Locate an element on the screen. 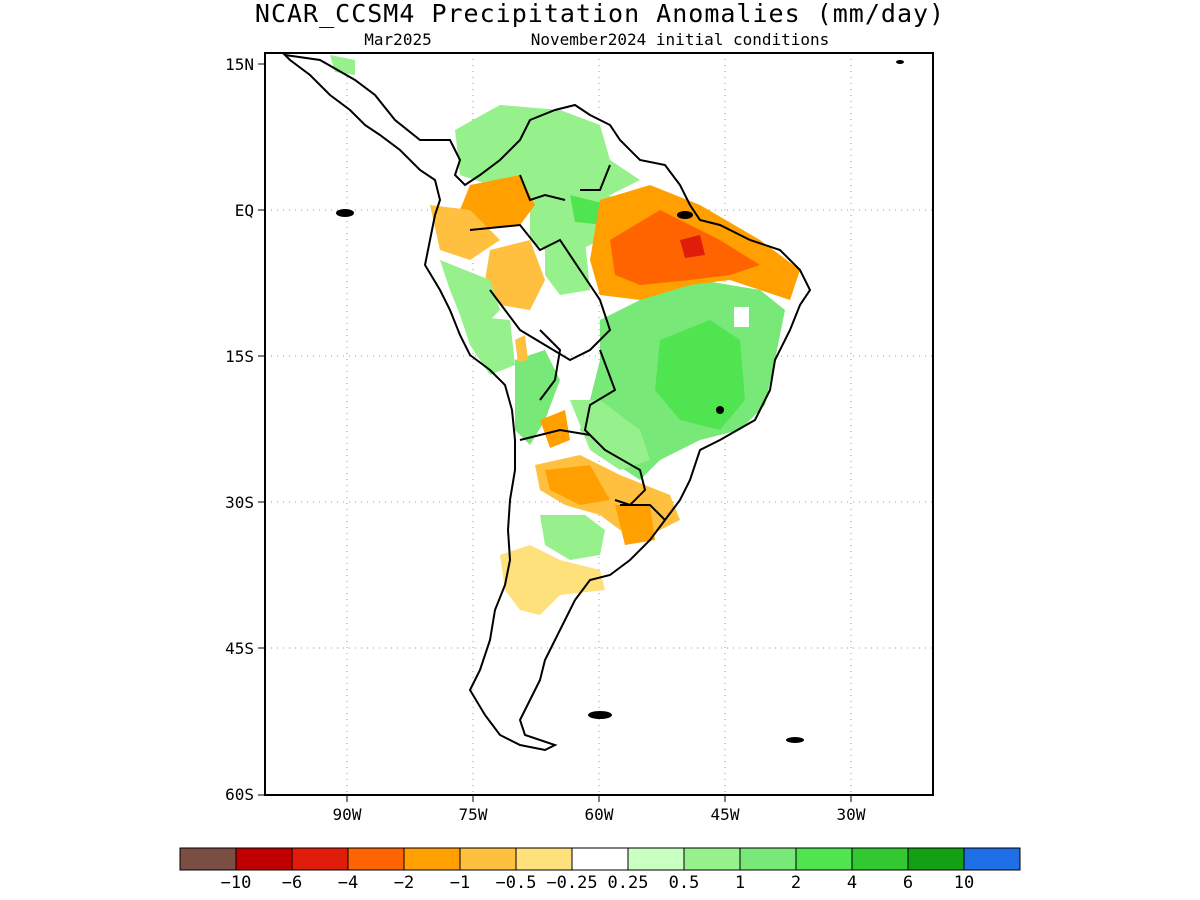 This screenshot has height=900, width=1200. colorbar-label: −4 is located at coordinates (348, 883).